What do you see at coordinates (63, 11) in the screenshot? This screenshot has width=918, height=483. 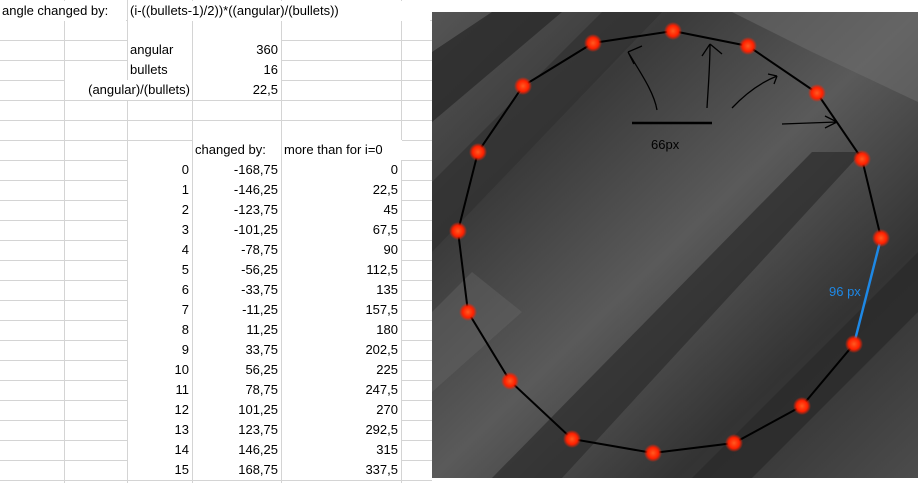 I see `formula-label: angle changed by:` at bounding box center [63, 11].